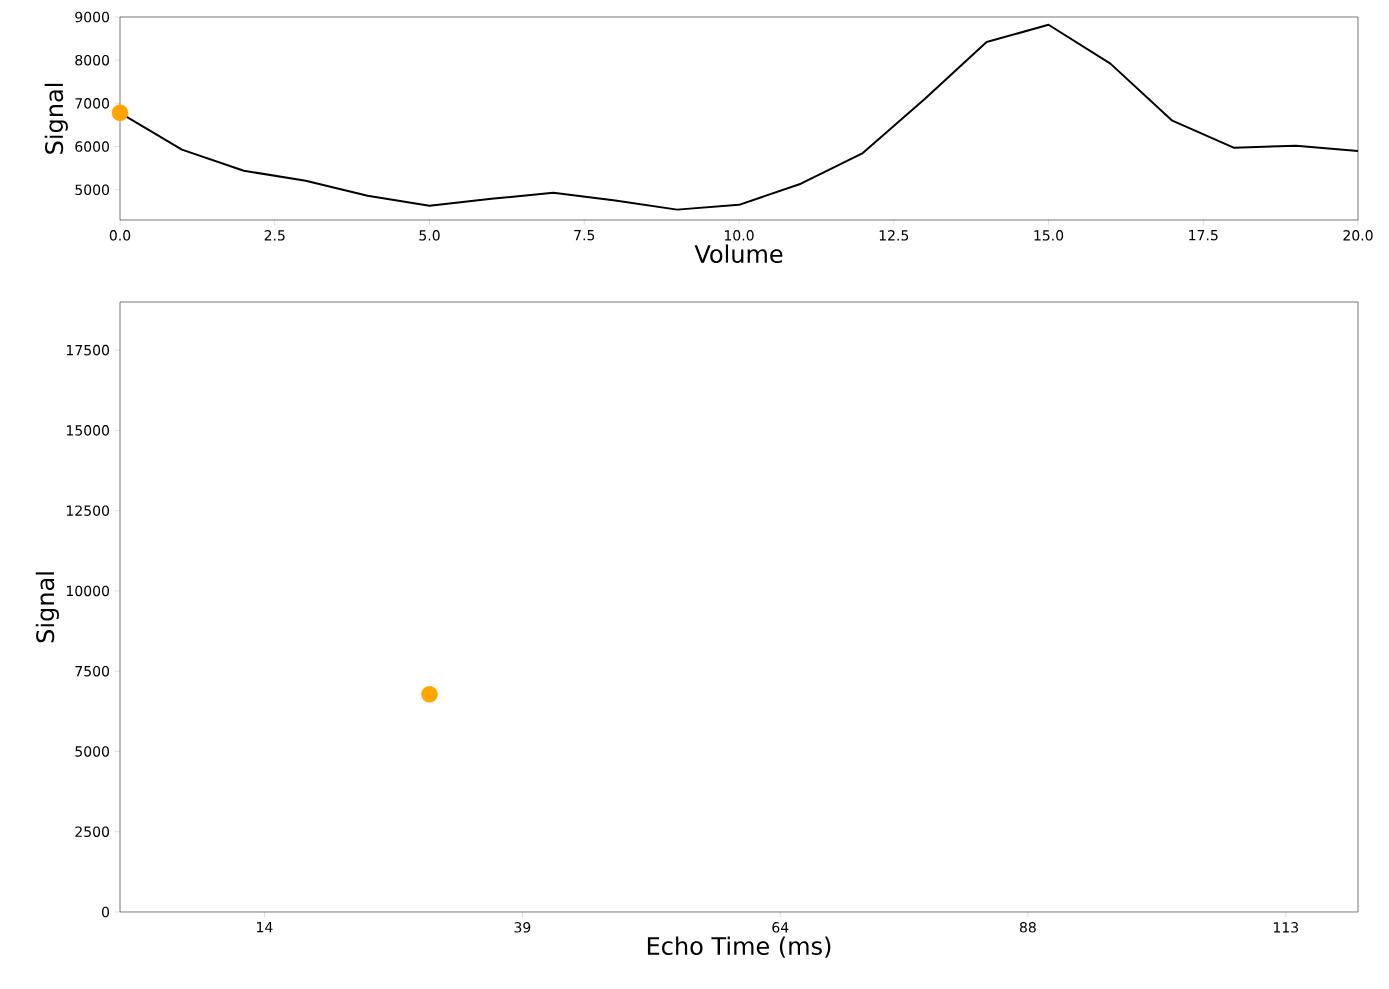 This screenshot has width=1389, height=989. Describe the element at coordinates (780, 927) in the screenshot. I see `x-tick-label: 64` at that location.